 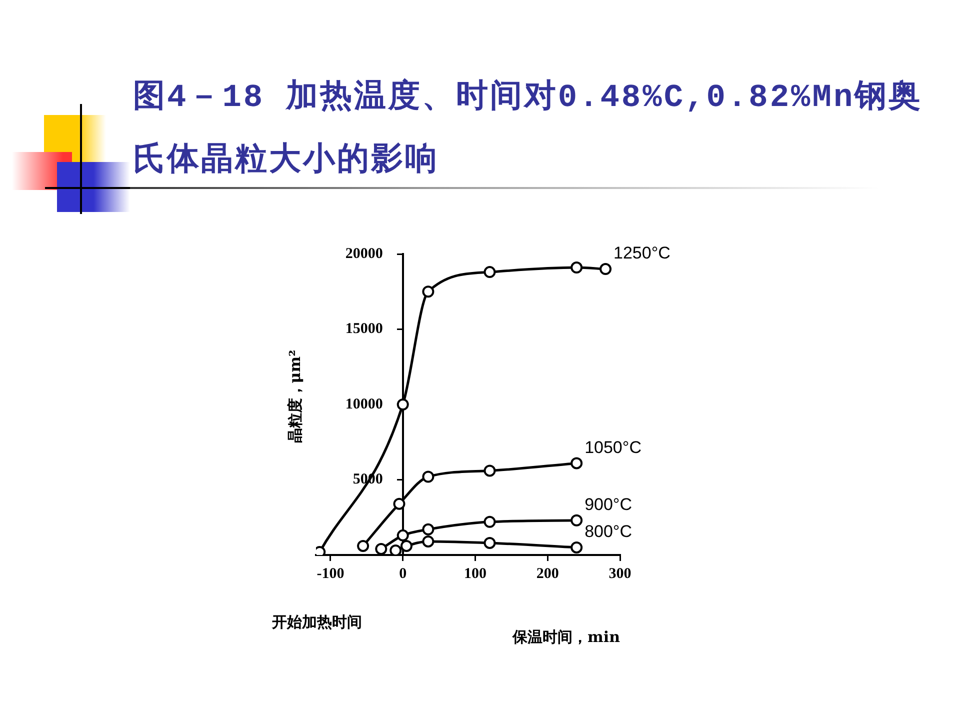 I want to click on series-label: 800°C, so click(x=608, y=532).